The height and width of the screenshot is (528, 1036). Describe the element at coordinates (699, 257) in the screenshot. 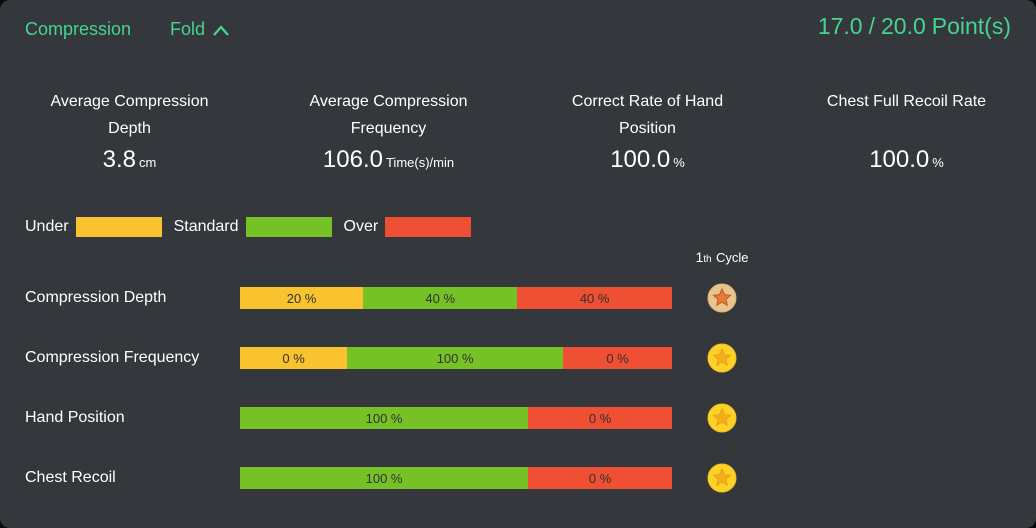

I see `cycle-number: 1` at that location.